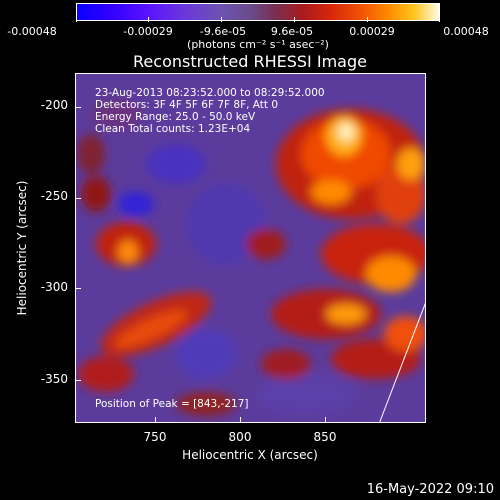  What do you see at coordinates (32, 31) in the screenshot?
I see `colorbar-tick-label: -0.00048` at bounding box center [32, 31].